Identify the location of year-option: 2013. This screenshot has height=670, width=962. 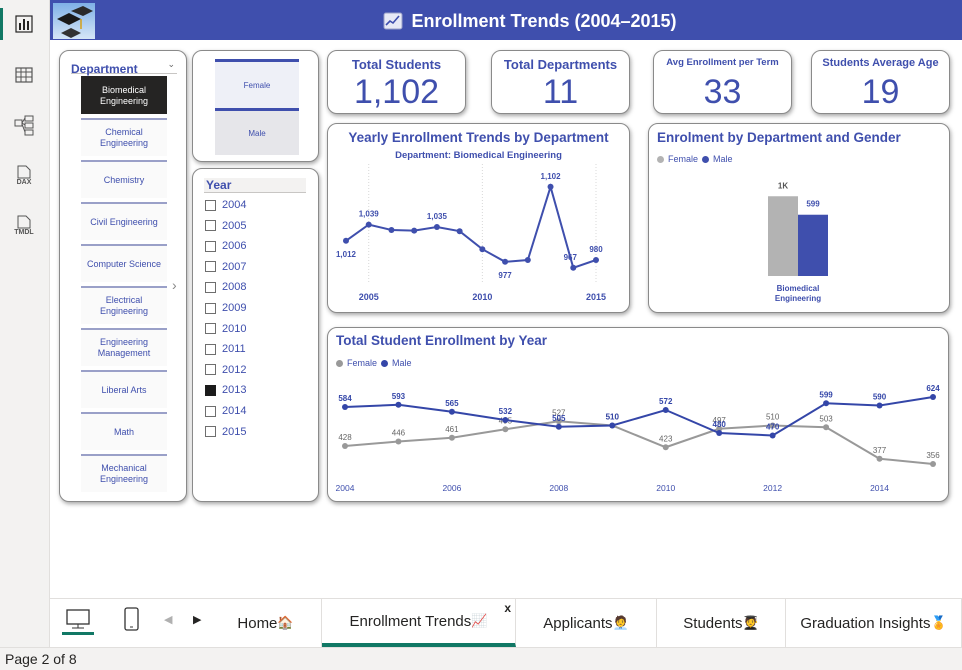
(225, 390).